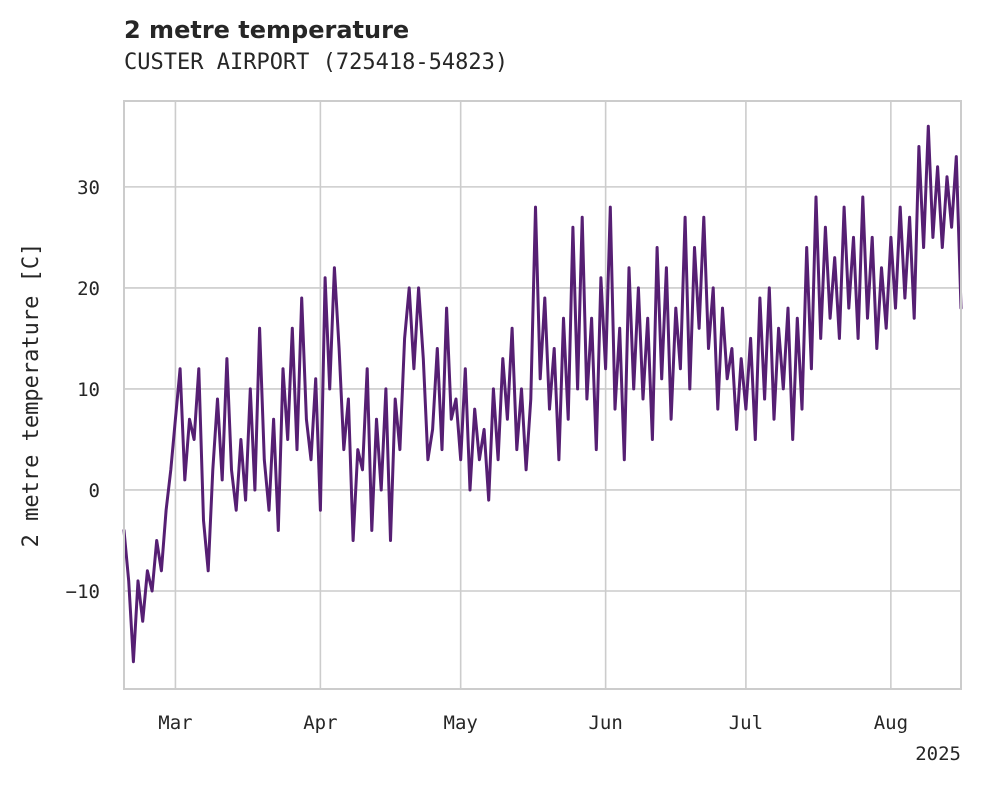  What do you see at coordinates (938, 754) in the screenshot?
I see `x-axis-year-label: 2025` at bounding box center [938, 754].